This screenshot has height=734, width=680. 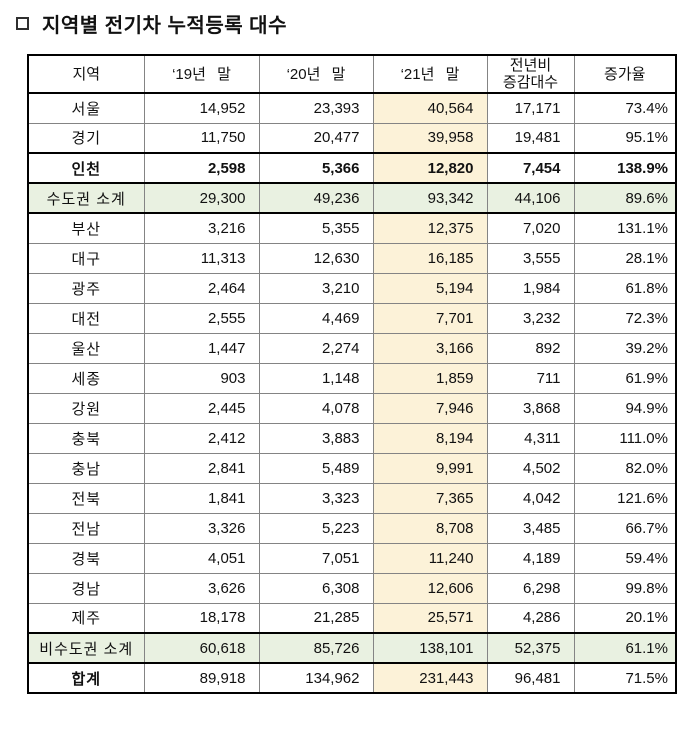 What do you see at coordinates (316, 74) in the screenshot?
I see `column-header: ‘20년 말` at bounding box center [316, 74].